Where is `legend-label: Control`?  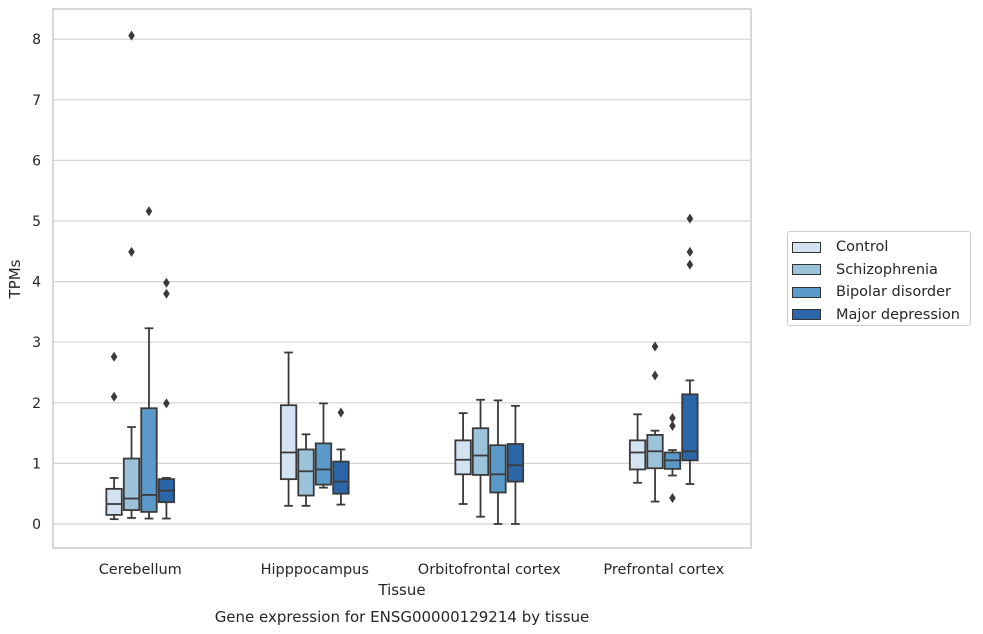 legend-label: Control is located at coordinates (862, 247).